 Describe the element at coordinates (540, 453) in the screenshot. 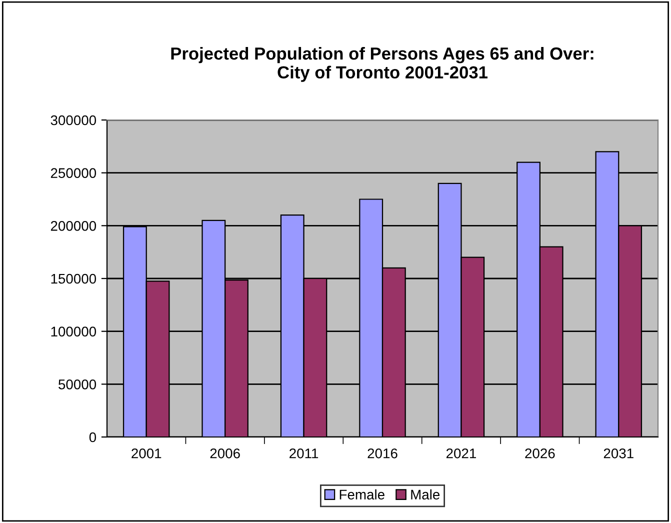

I see `x-tick-label: 2026` at that location.